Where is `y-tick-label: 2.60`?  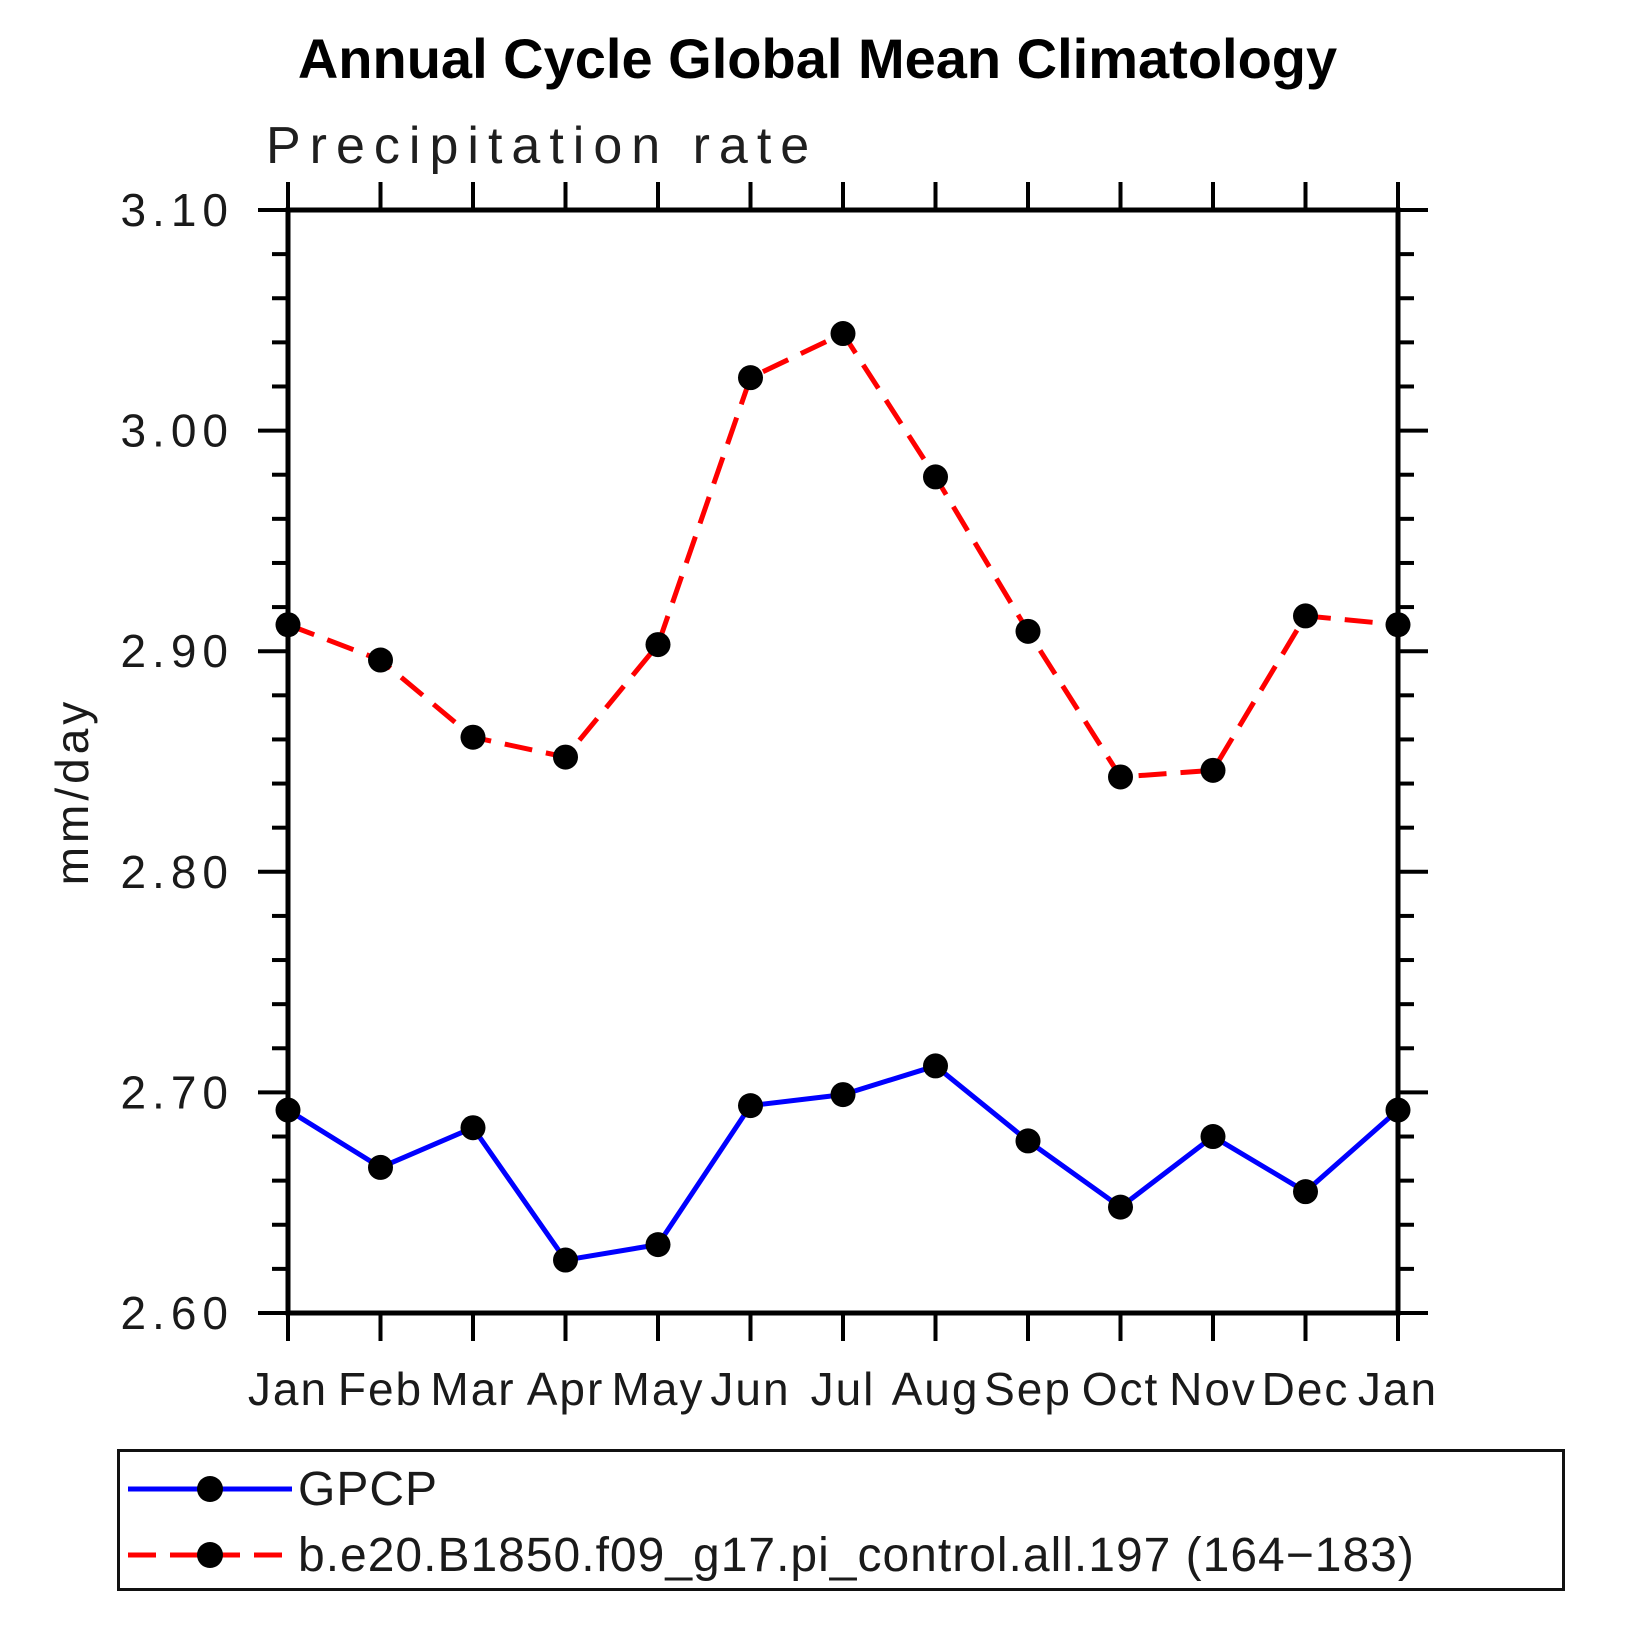 y-tick-label: 2.60 is located at coordinates (177, 1313).